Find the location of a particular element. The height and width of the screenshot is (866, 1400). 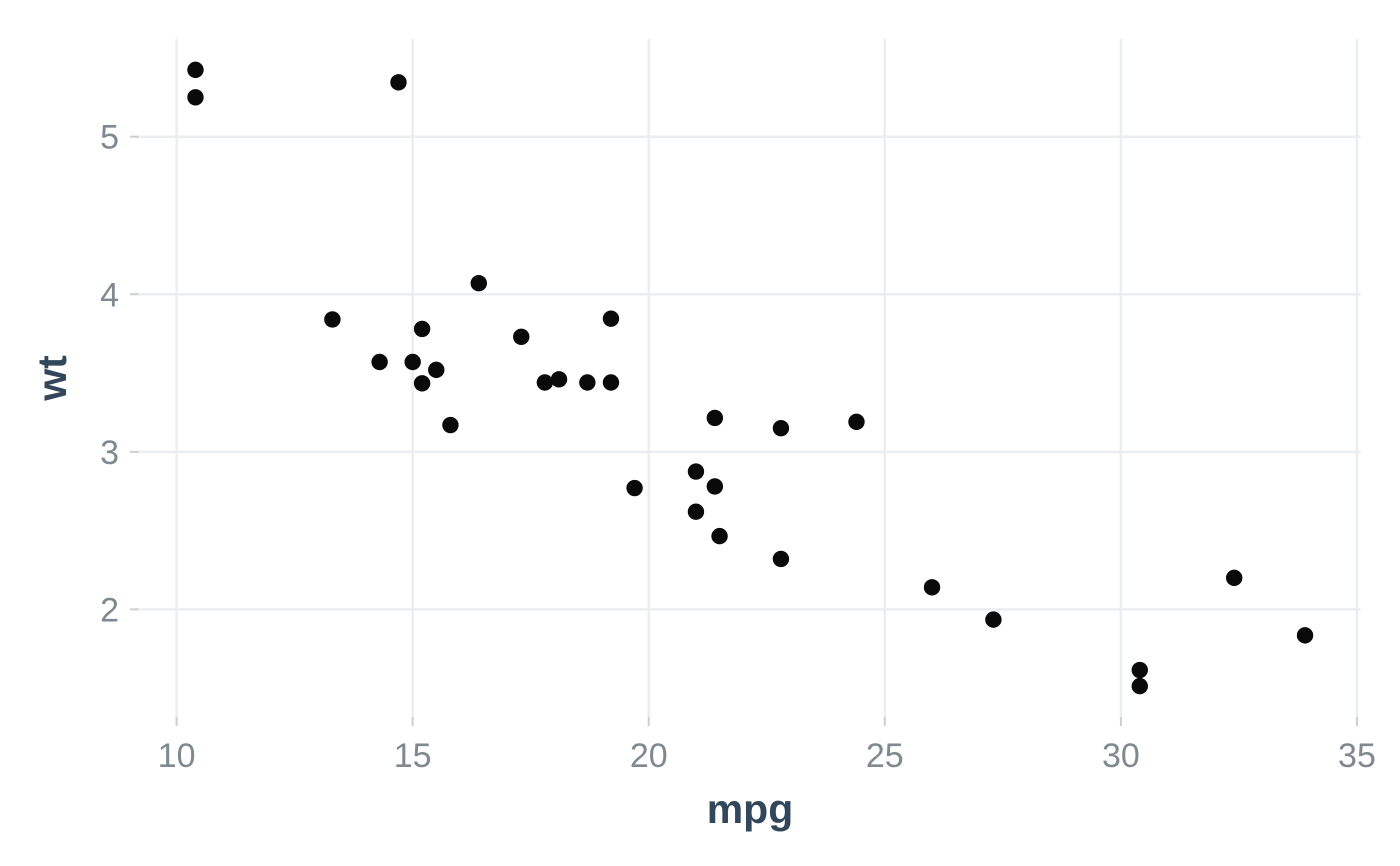

y-tick-label: 4 is located at coordinates (109, 295).